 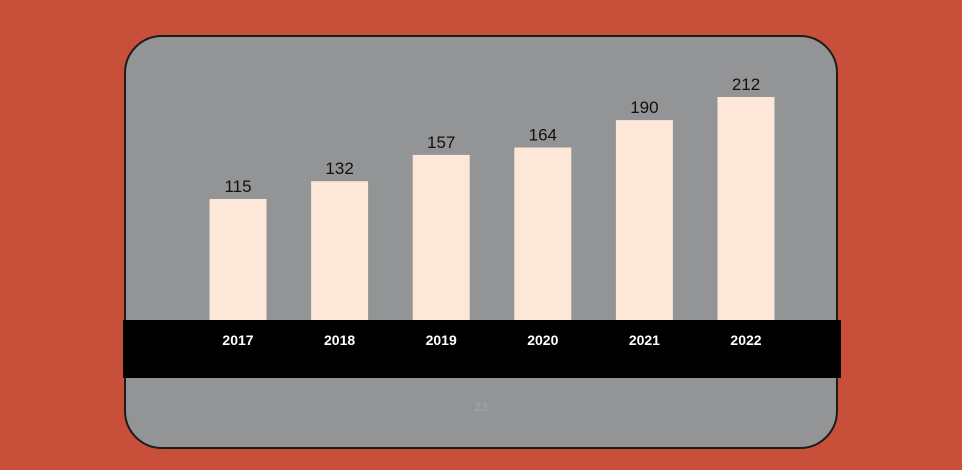 What do you see at coordinates (339, 340) in the screenshot?
I see `x-tick-label-2018: 2018` at bounding box center [339, 340].